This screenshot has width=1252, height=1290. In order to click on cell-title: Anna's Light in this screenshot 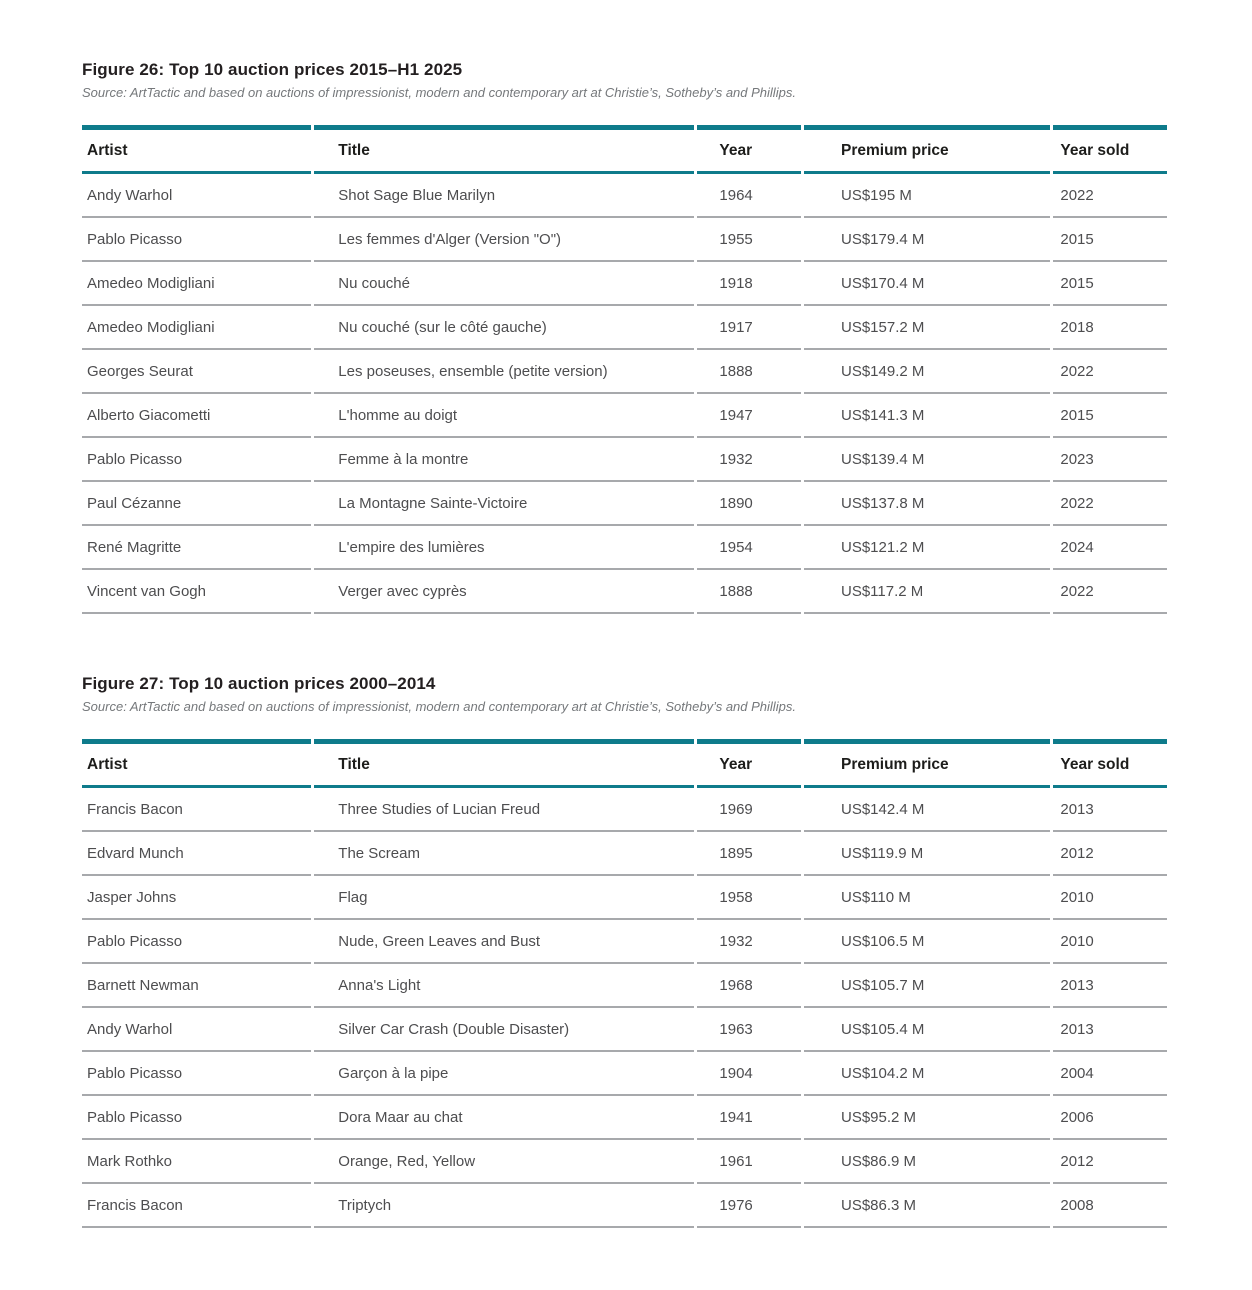, I will do `click(504, 986)`.